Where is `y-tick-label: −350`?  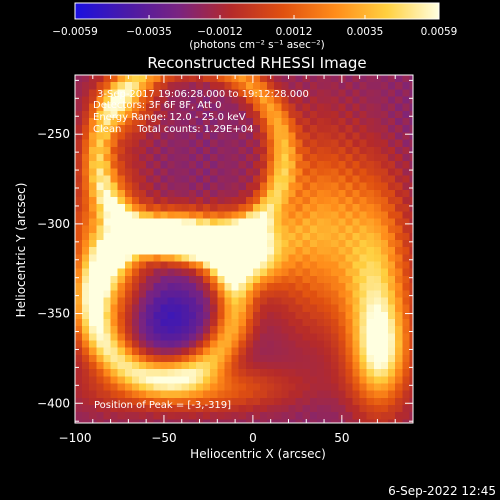 y-tick-label: −350 is located at coordinates (53, 314).